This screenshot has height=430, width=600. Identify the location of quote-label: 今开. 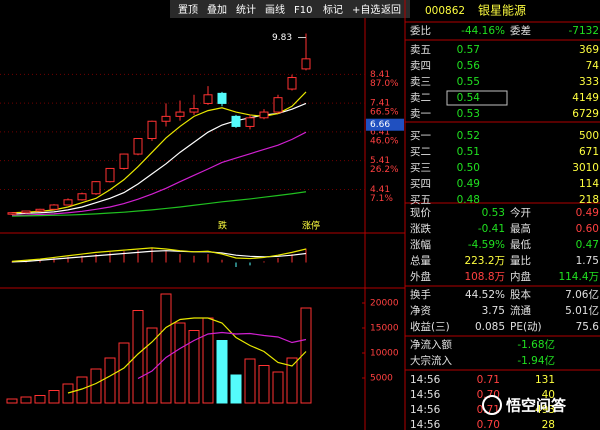
(520, 212).